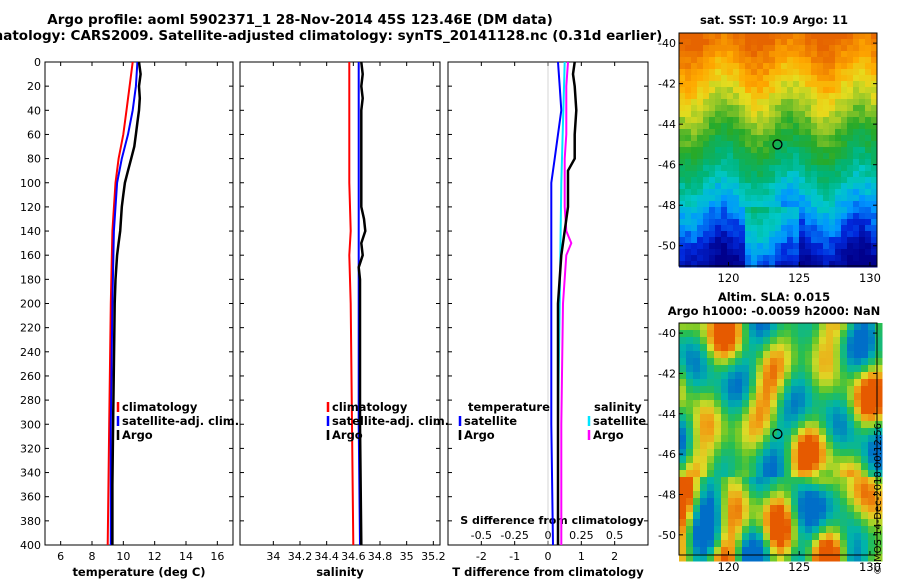  I want to click on s-diff-tick-label: 0.25, so click(581, 535).